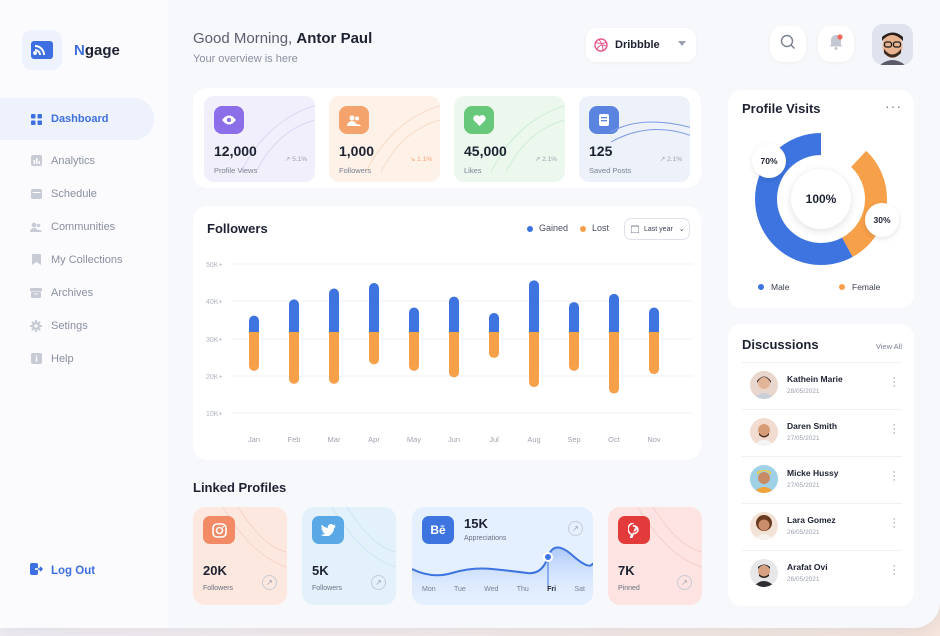  I want to click on x-tick-label: Apr, so click(374, 439).